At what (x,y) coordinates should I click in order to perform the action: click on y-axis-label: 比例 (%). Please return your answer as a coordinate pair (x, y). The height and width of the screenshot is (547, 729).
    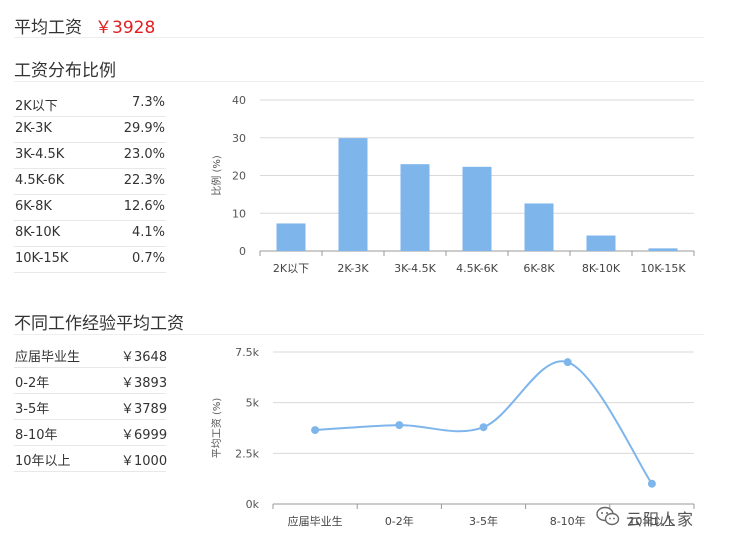
    Looking at the image, I should click on (216, 175).